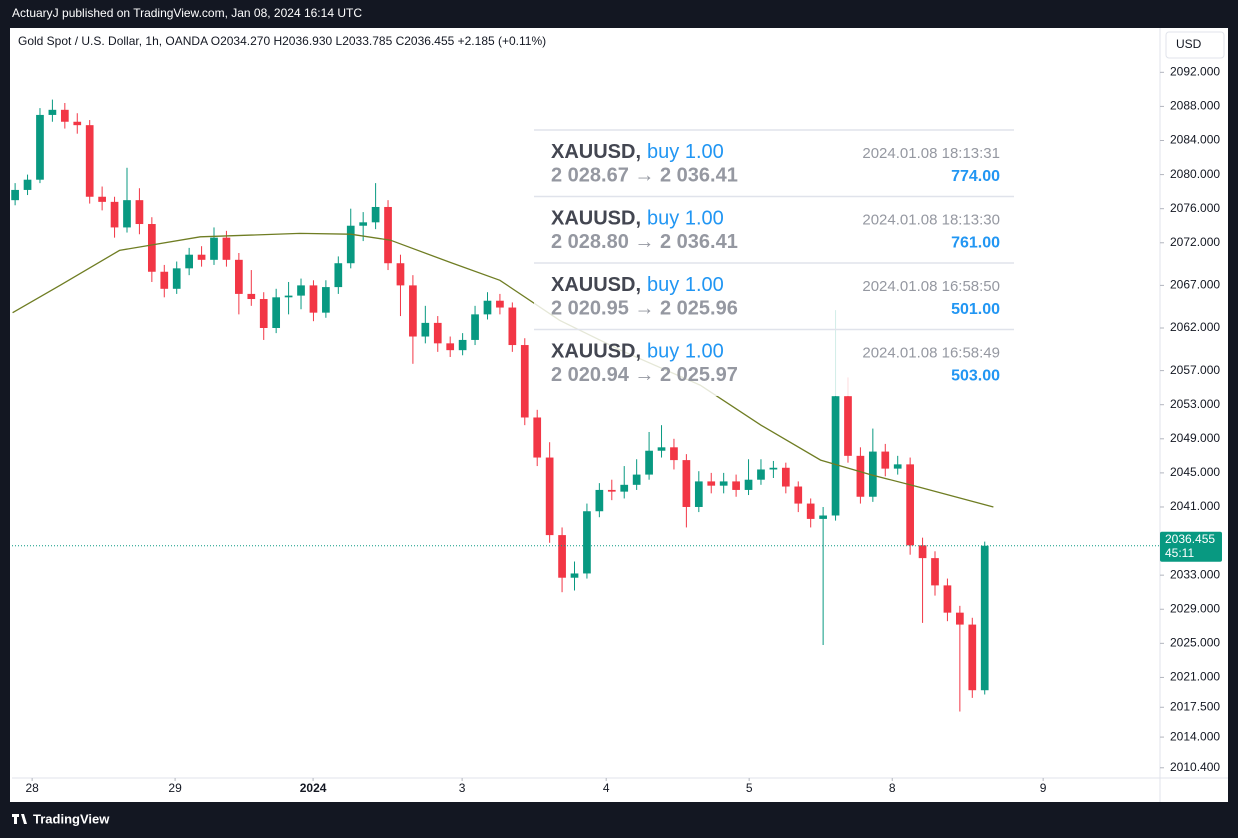 The image size is (1238, 838). What do you see at coordinates (313, 788) in the screenshot?
I see `x-tick-label: 2024` at bounding box center [313, 788].